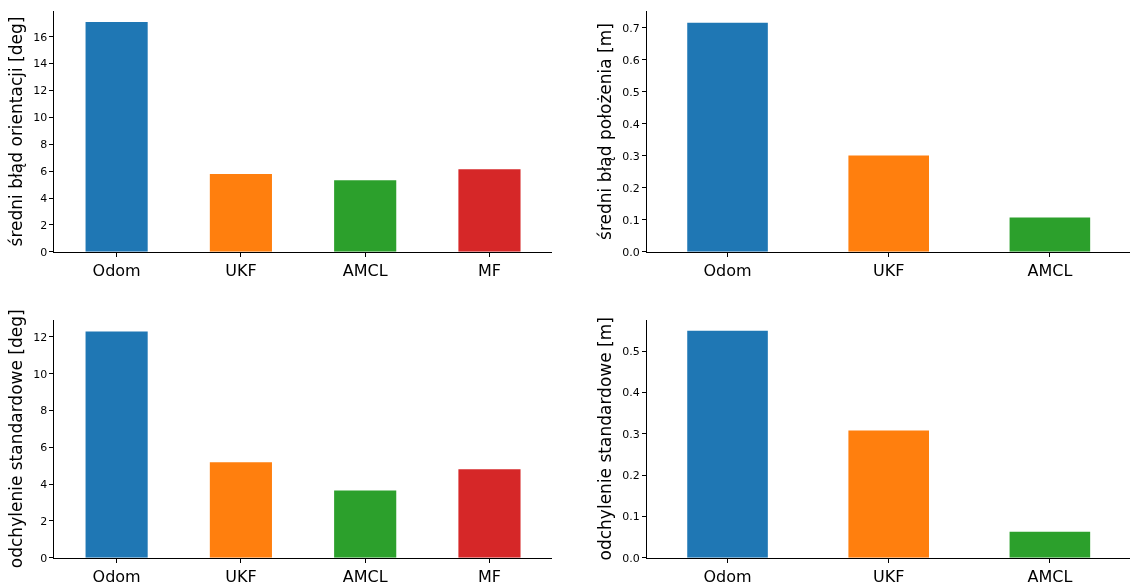 This screenshot has height=587, width=1135. I want to click on y-axis-title: średni błąd orientacji [deg], so click(15, 131).